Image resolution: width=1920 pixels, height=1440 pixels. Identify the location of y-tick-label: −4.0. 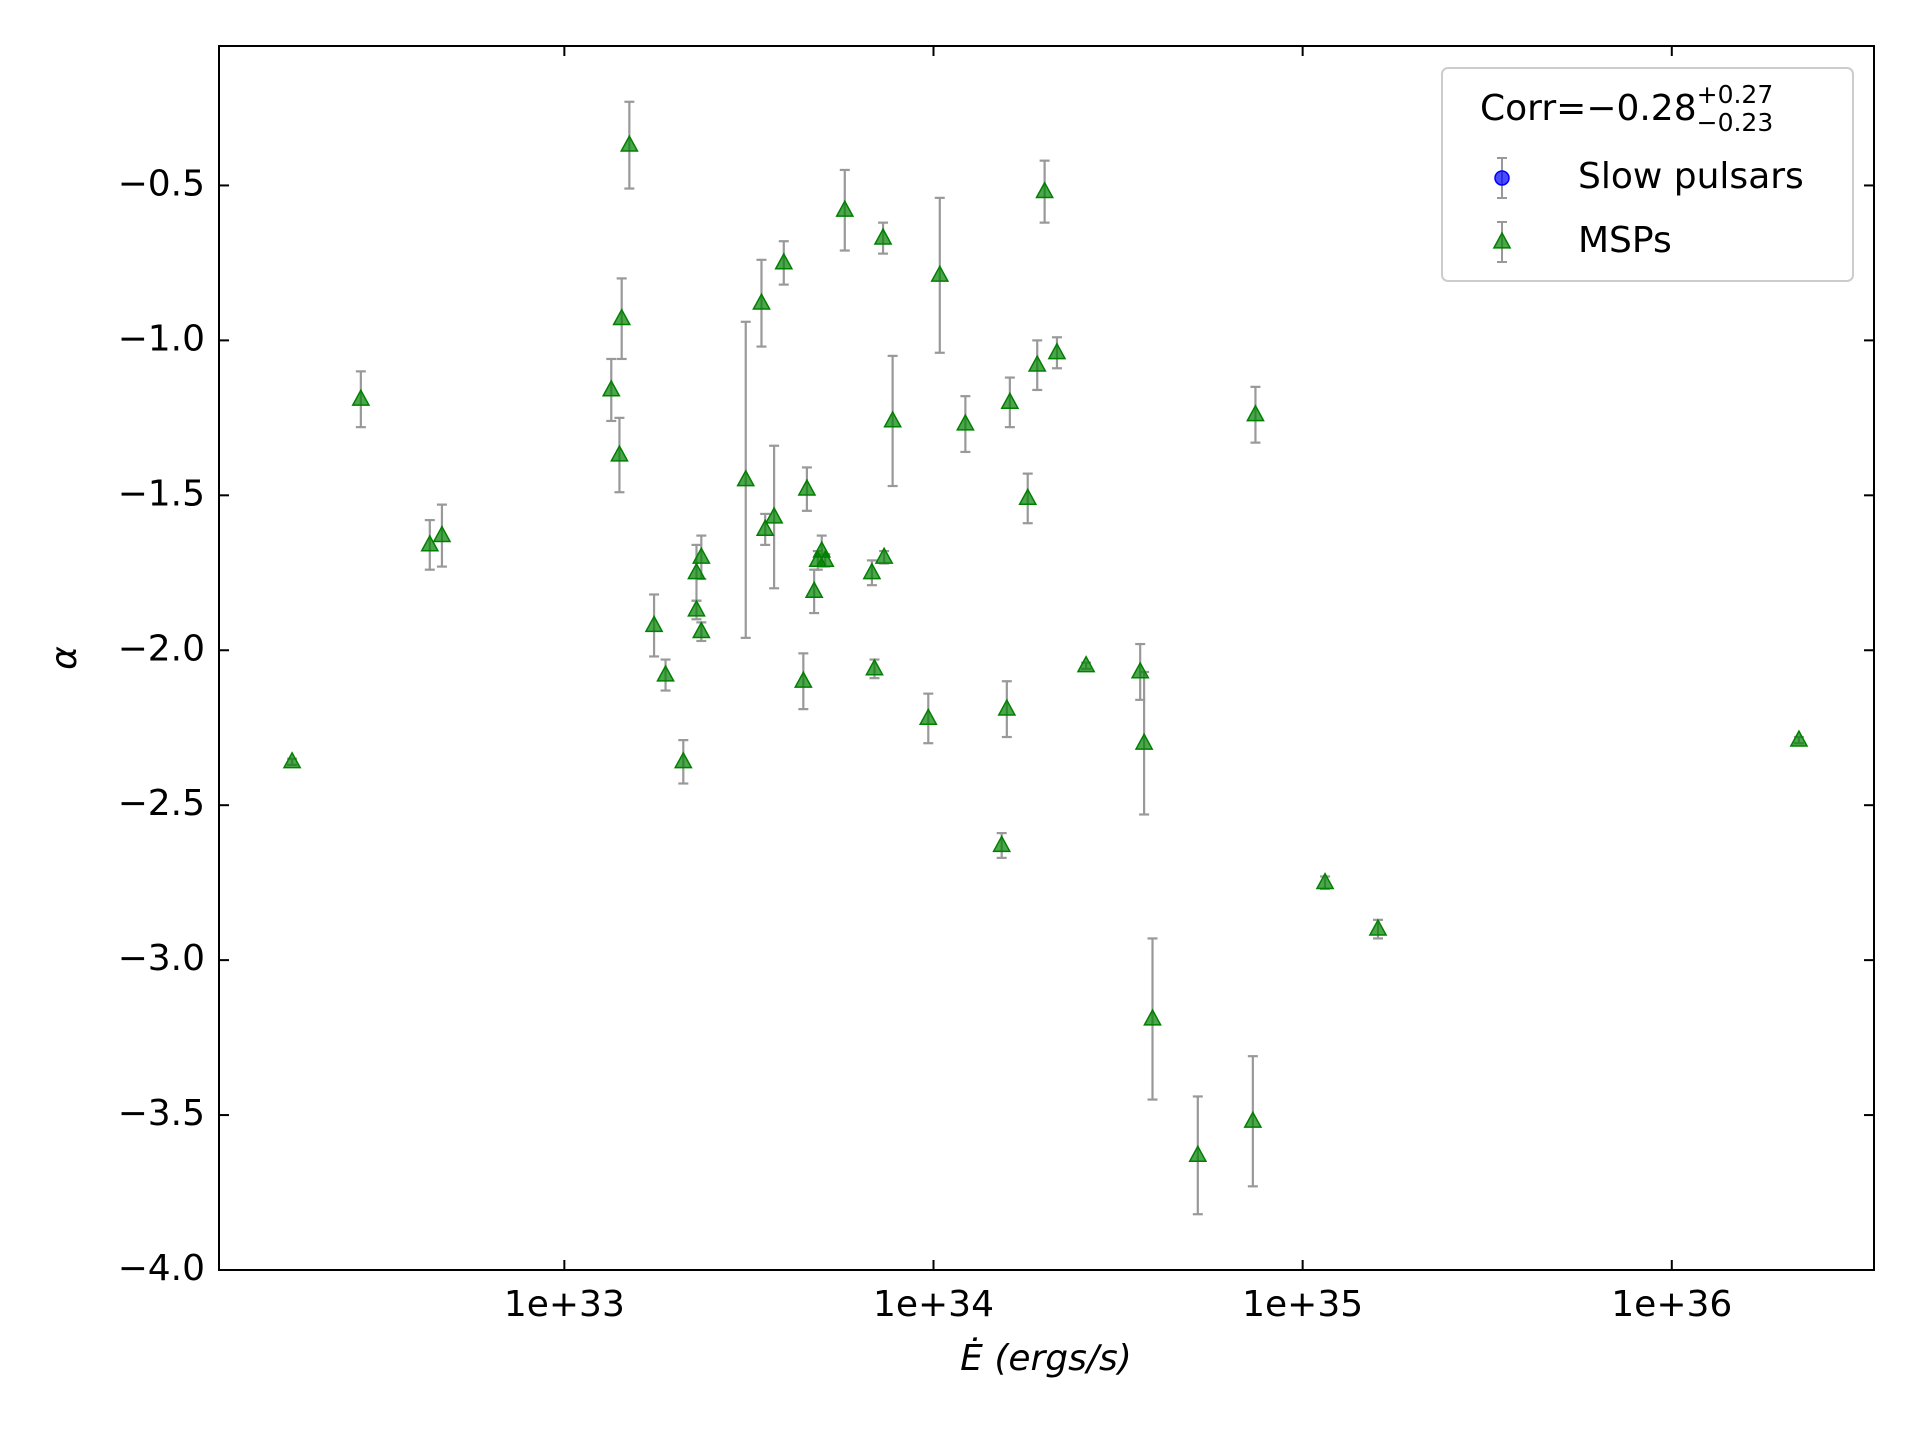
(161, 1268).